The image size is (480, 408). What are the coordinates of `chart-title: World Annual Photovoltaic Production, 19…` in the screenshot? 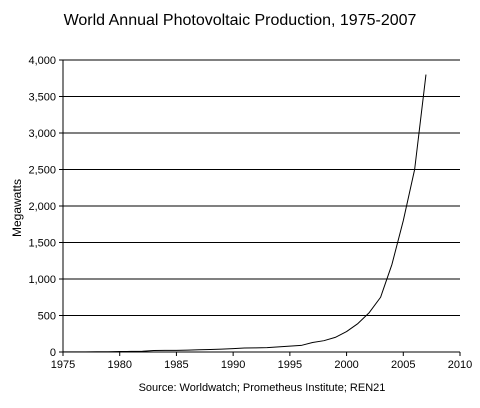 It's located at (240, 20).